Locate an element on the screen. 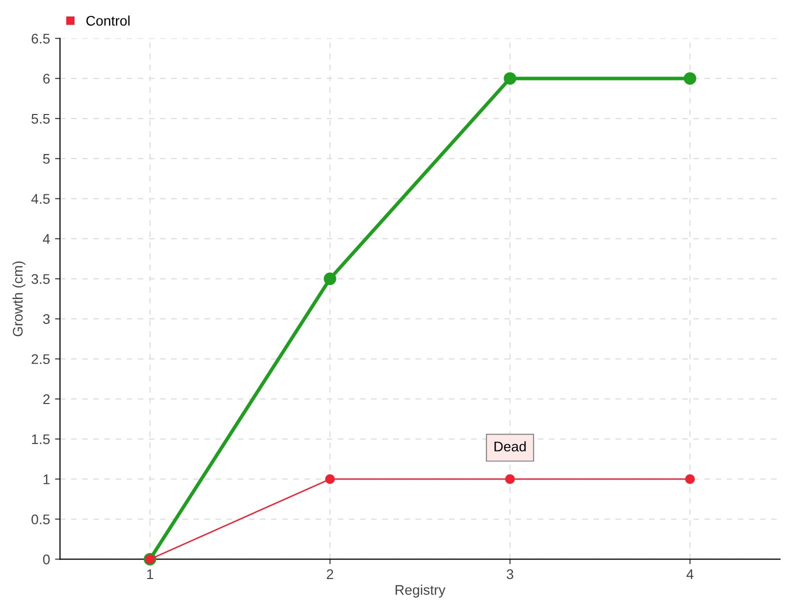 The height and width of the screenshot is (600, 800). y-tick-label: 0.5 is located at coordinates (41, 519).